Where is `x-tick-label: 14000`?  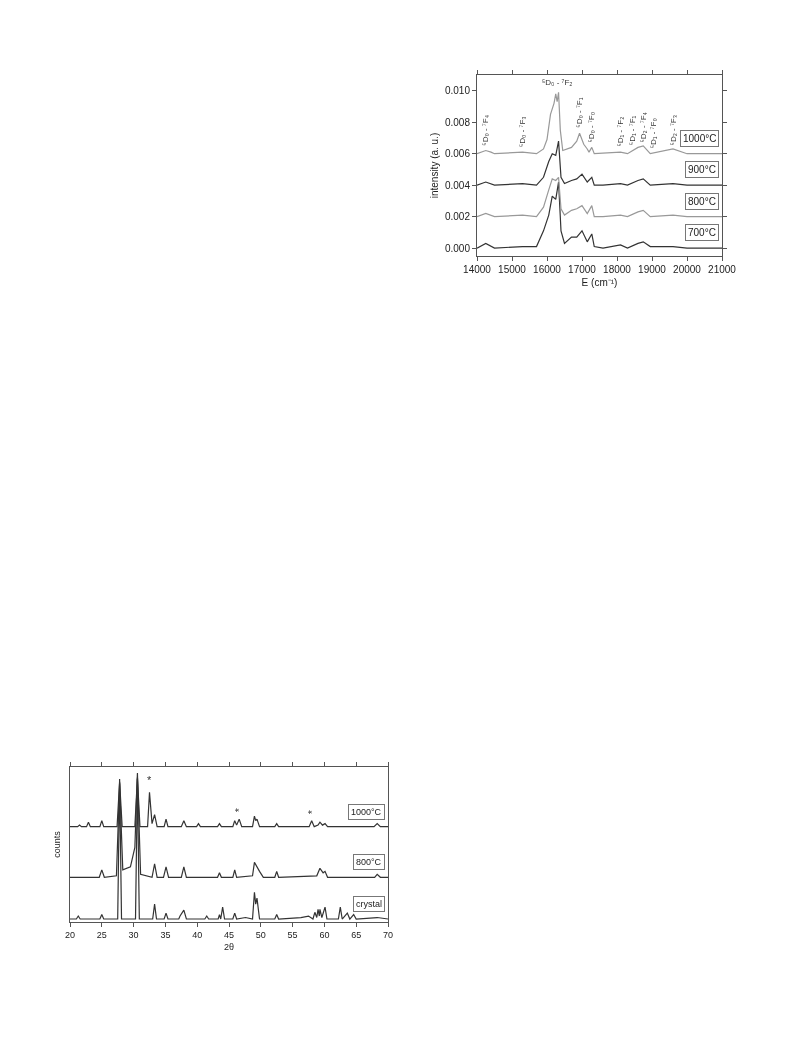 x-tick-label: 14000 is located at coordinates (477, 269).